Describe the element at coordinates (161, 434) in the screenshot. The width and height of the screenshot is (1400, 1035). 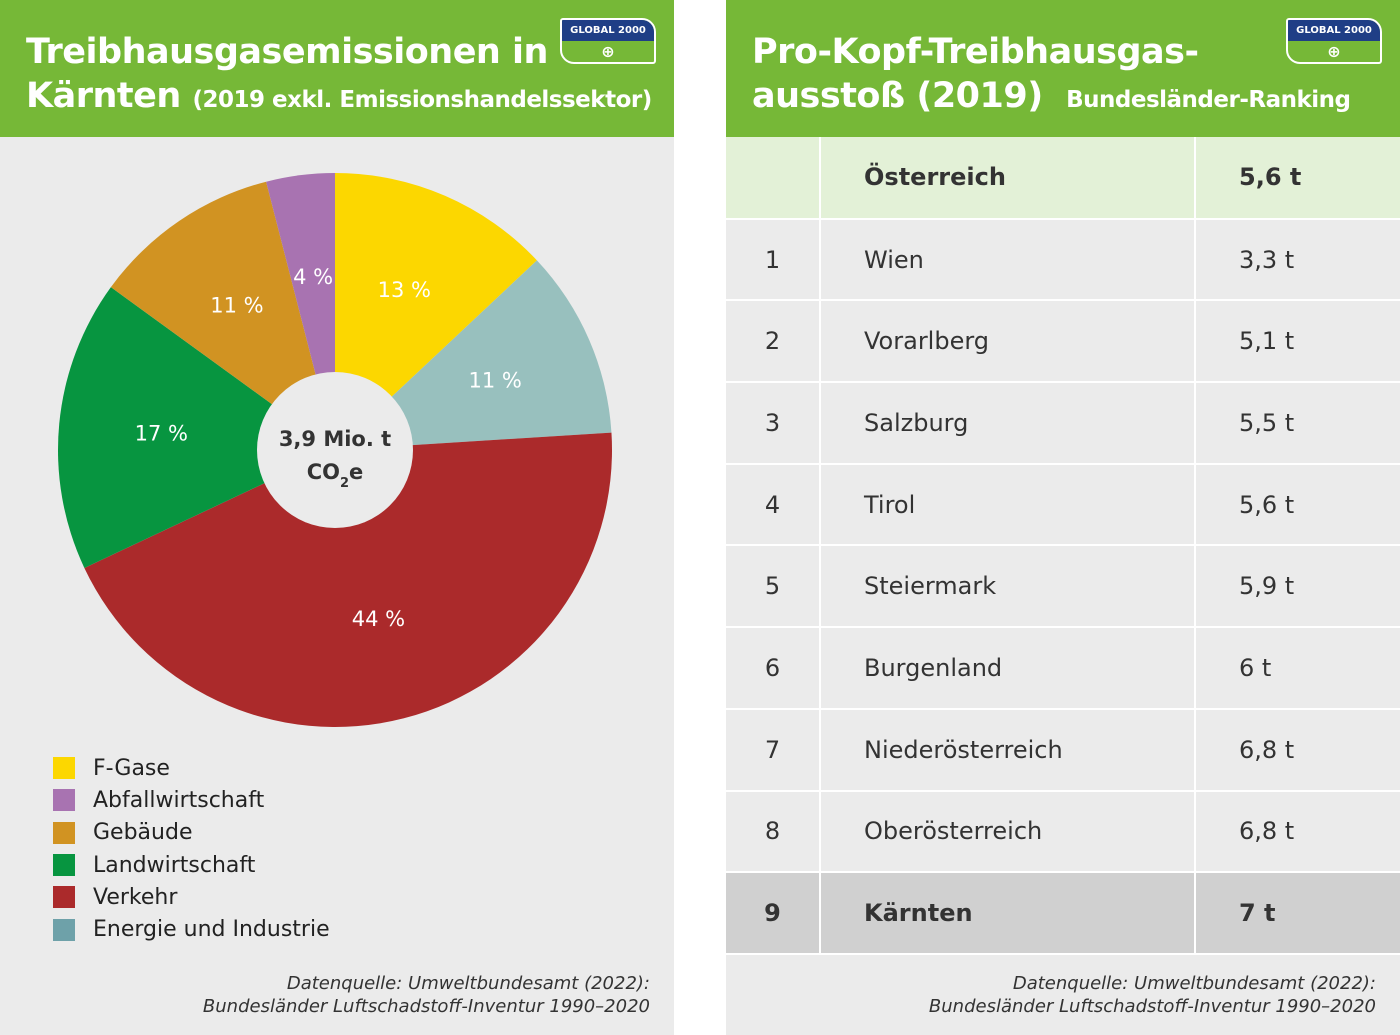
I see `slice-label: 17 %` at that location.